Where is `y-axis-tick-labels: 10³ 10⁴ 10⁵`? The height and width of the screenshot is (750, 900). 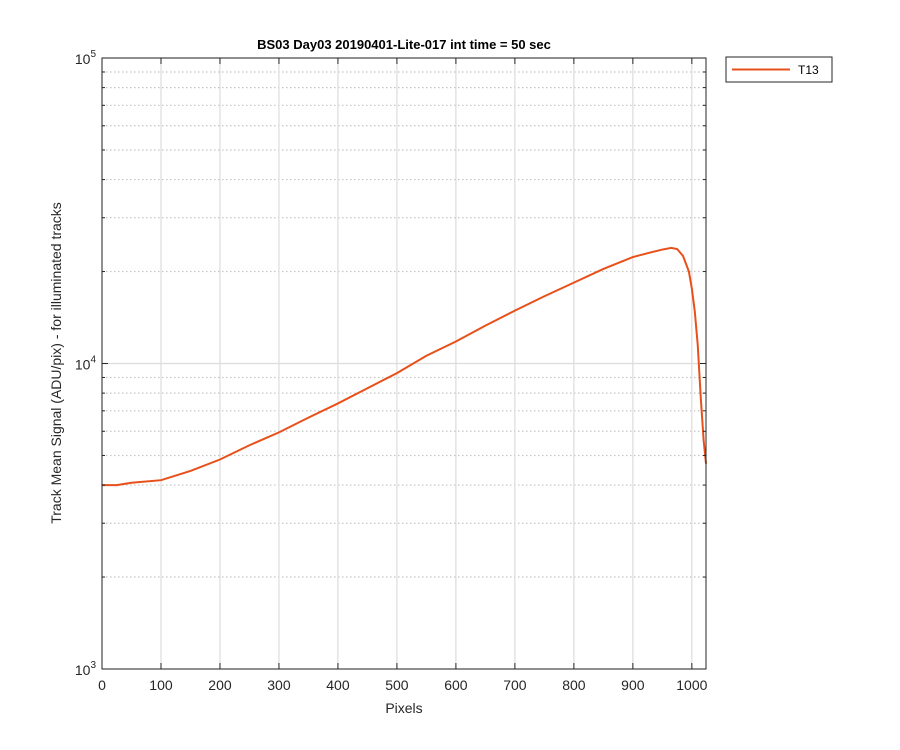
y-axis-tick-labels: 10³ 10⁴ 10⁵ is located at coordinates (86, 363).